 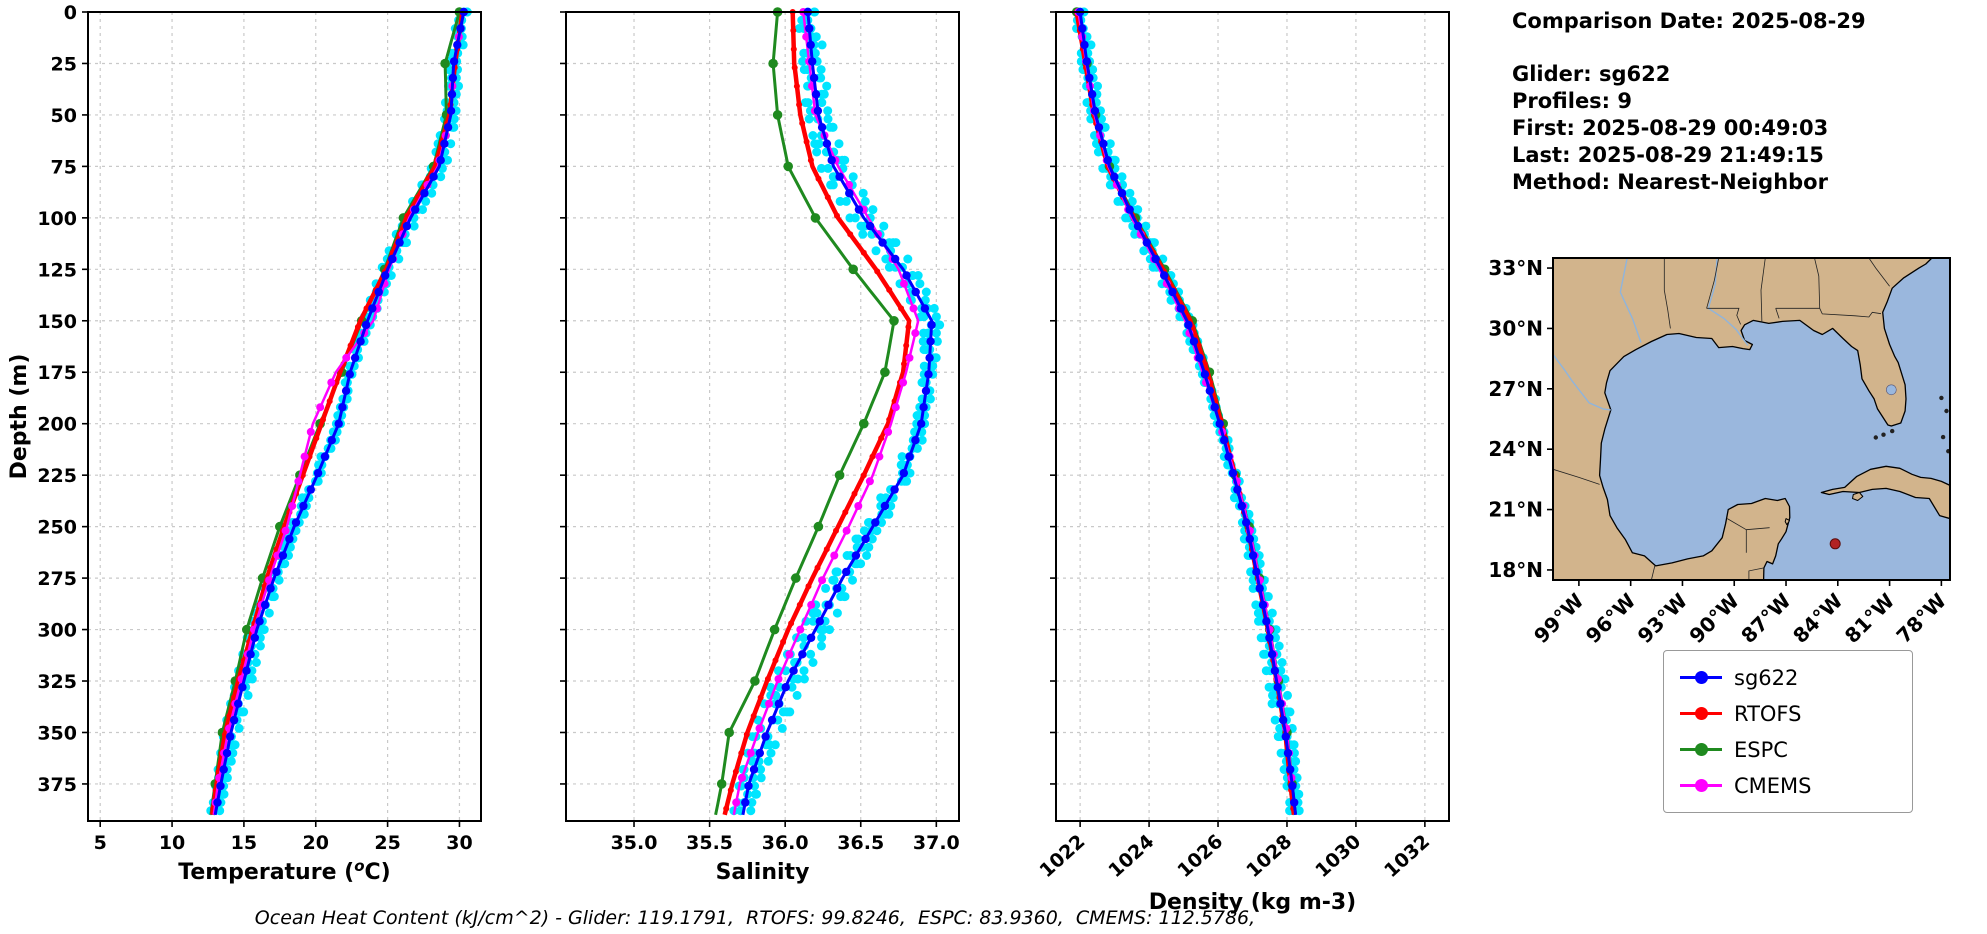 I want to click on svg-text: 33°N, so click(x=1515, y=268).